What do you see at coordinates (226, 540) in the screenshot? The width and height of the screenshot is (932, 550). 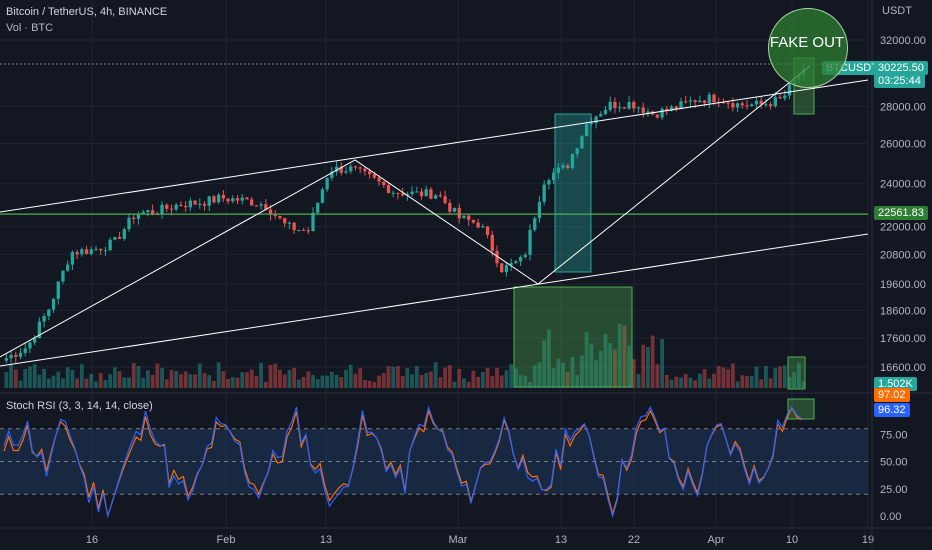 I see `time-tick-label: Feb` at bounding box center [226, 540].